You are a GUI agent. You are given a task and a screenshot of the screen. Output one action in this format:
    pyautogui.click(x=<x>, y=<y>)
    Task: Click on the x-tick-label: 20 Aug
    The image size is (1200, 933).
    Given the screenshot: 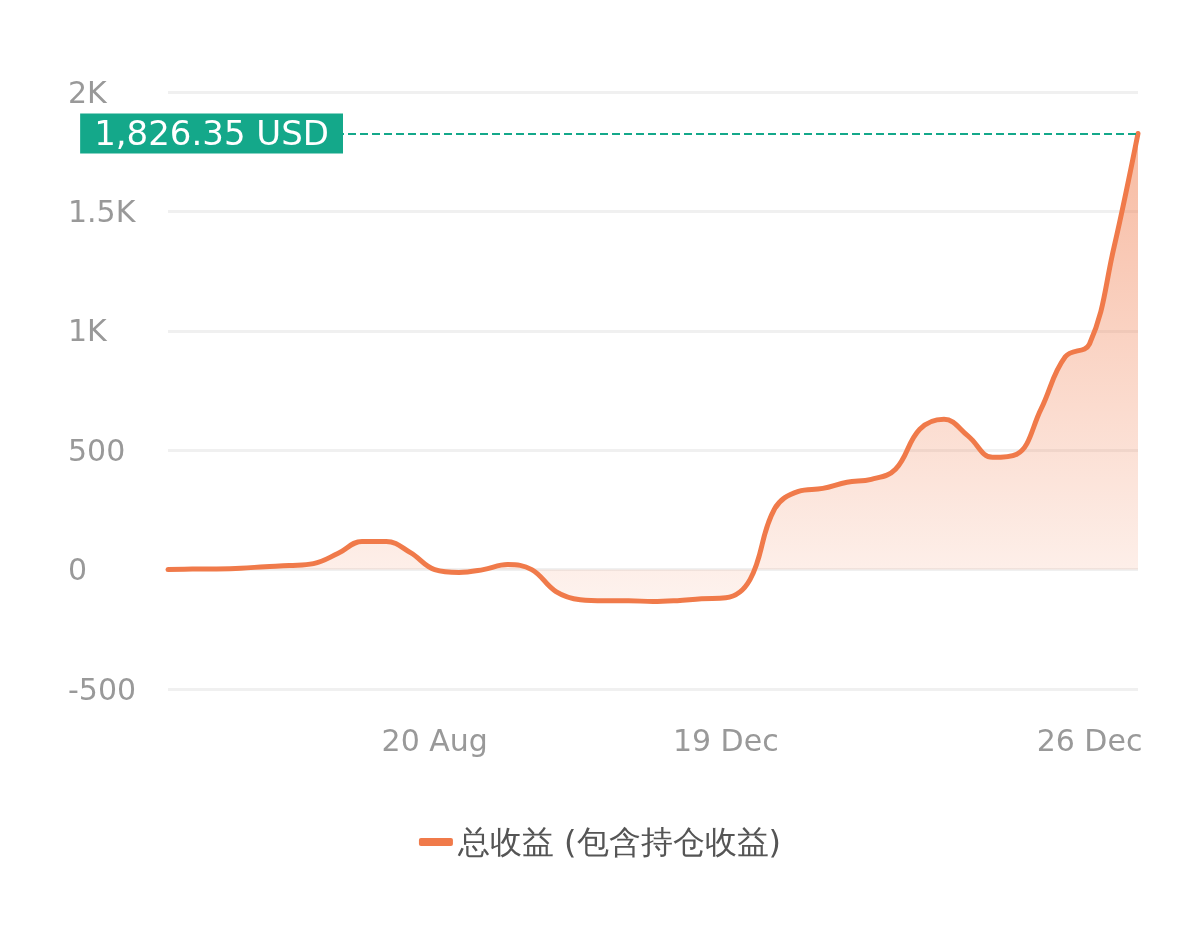 What is the action you would take?
    pyautogui.click(x=434, y=740)
    